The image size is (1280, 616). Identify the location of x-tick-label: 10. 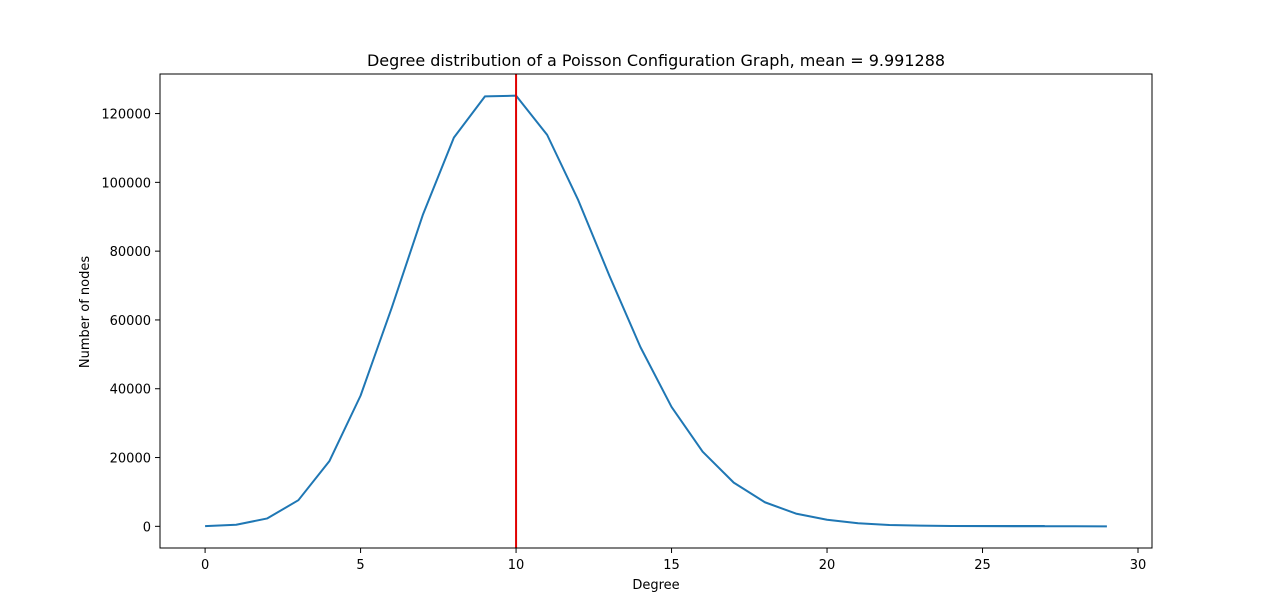
(516, 565).